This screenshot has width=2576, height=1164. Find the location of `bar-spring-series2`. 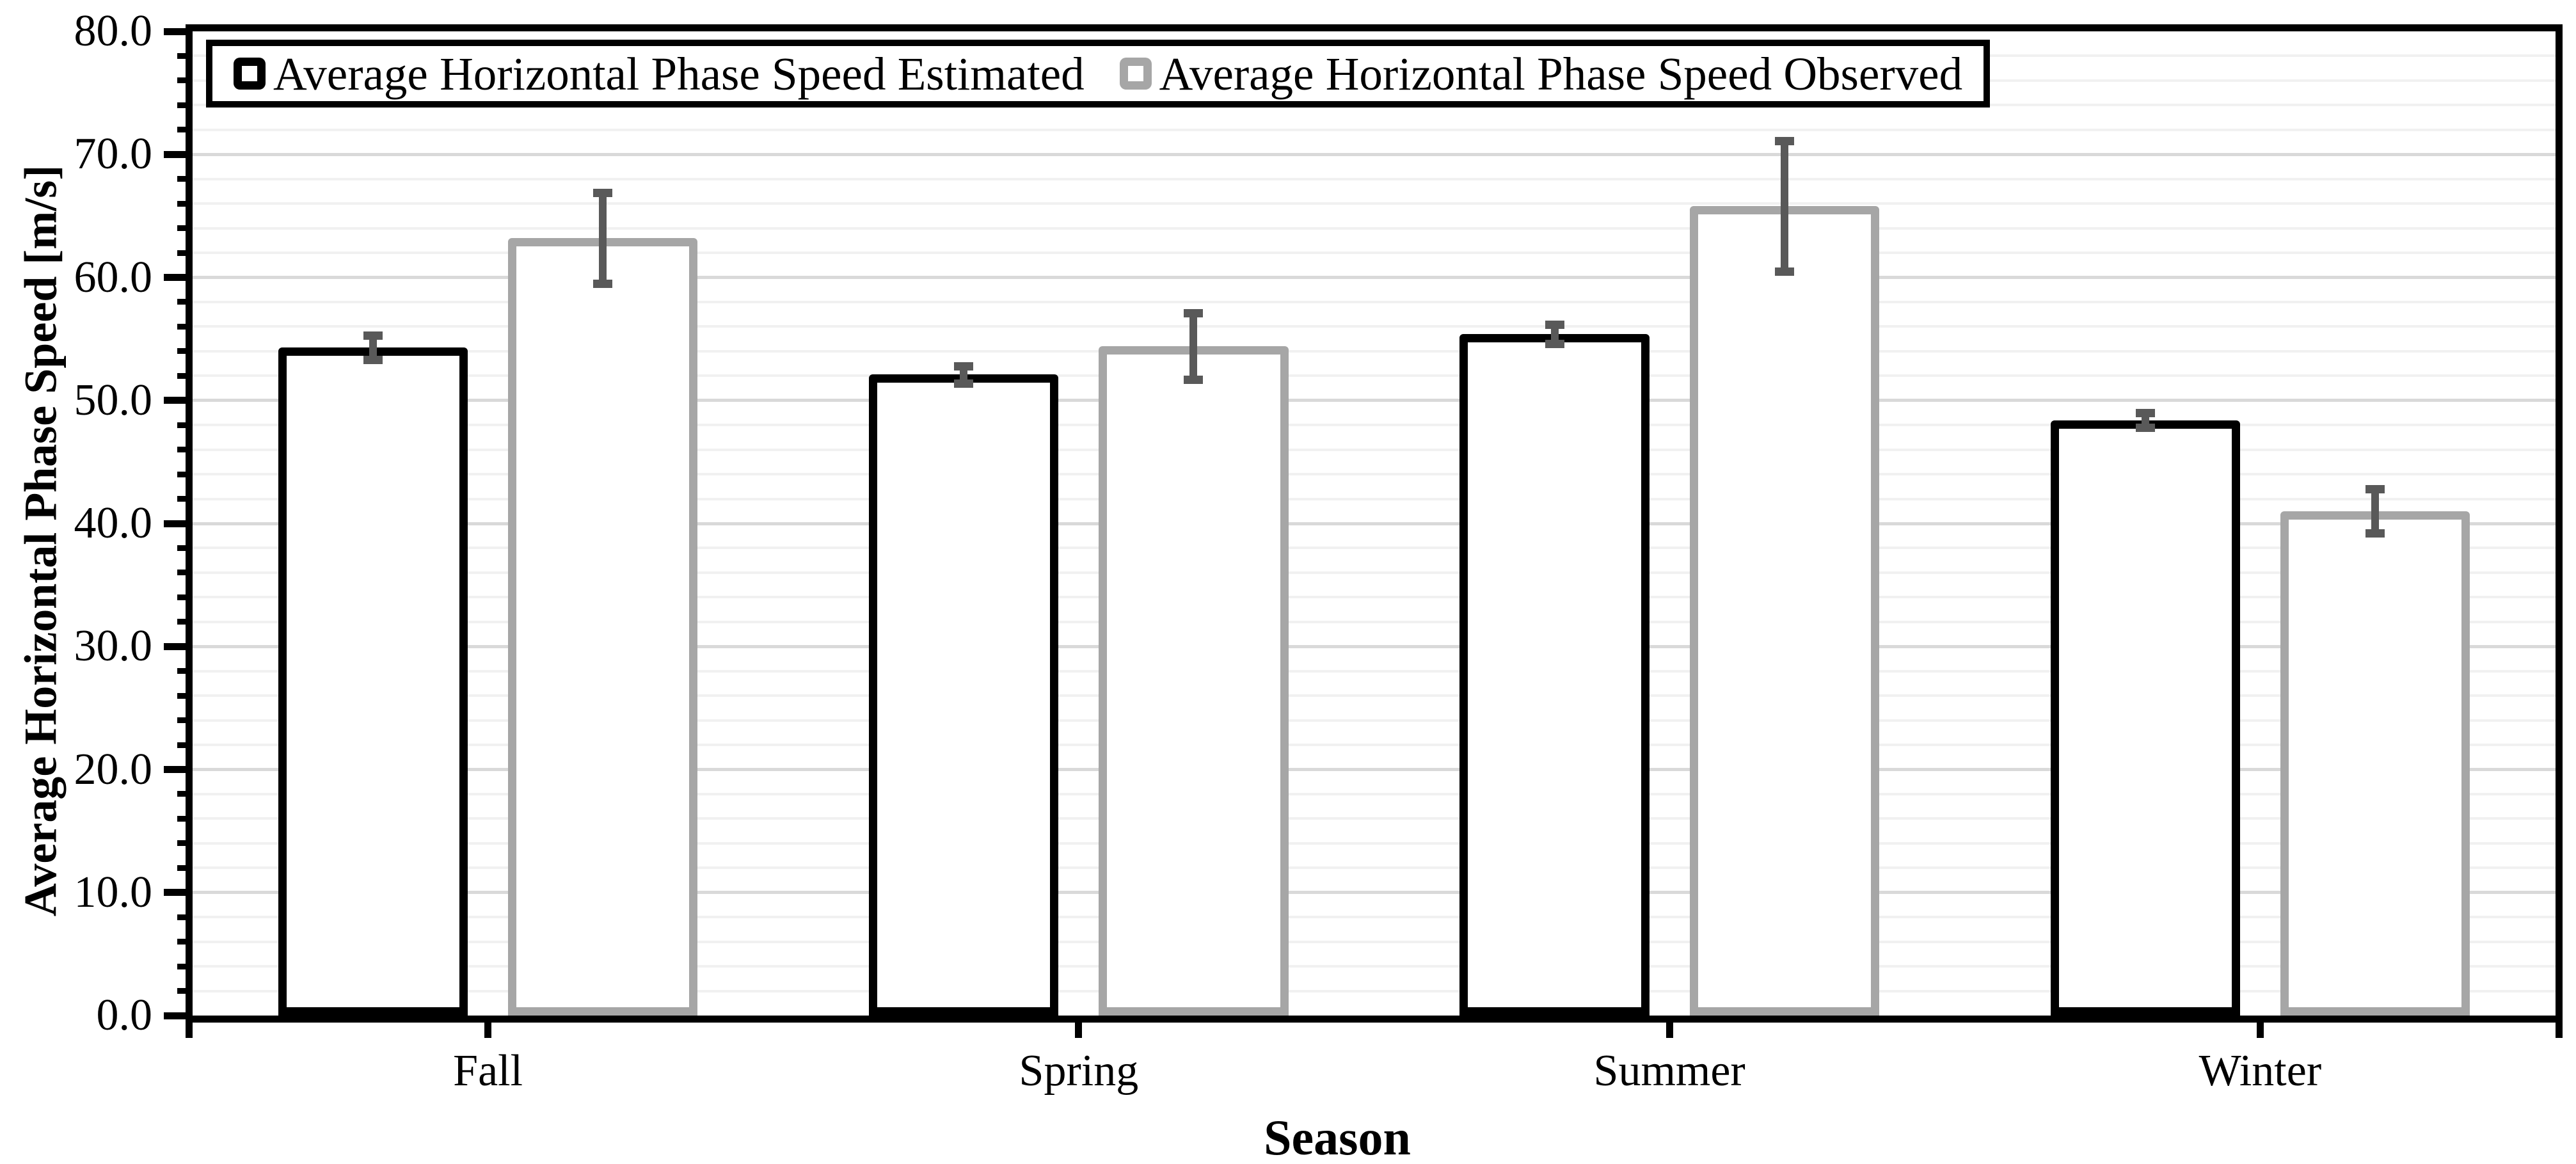

bar-spring-series2 is located at coordinates (1194, 681).